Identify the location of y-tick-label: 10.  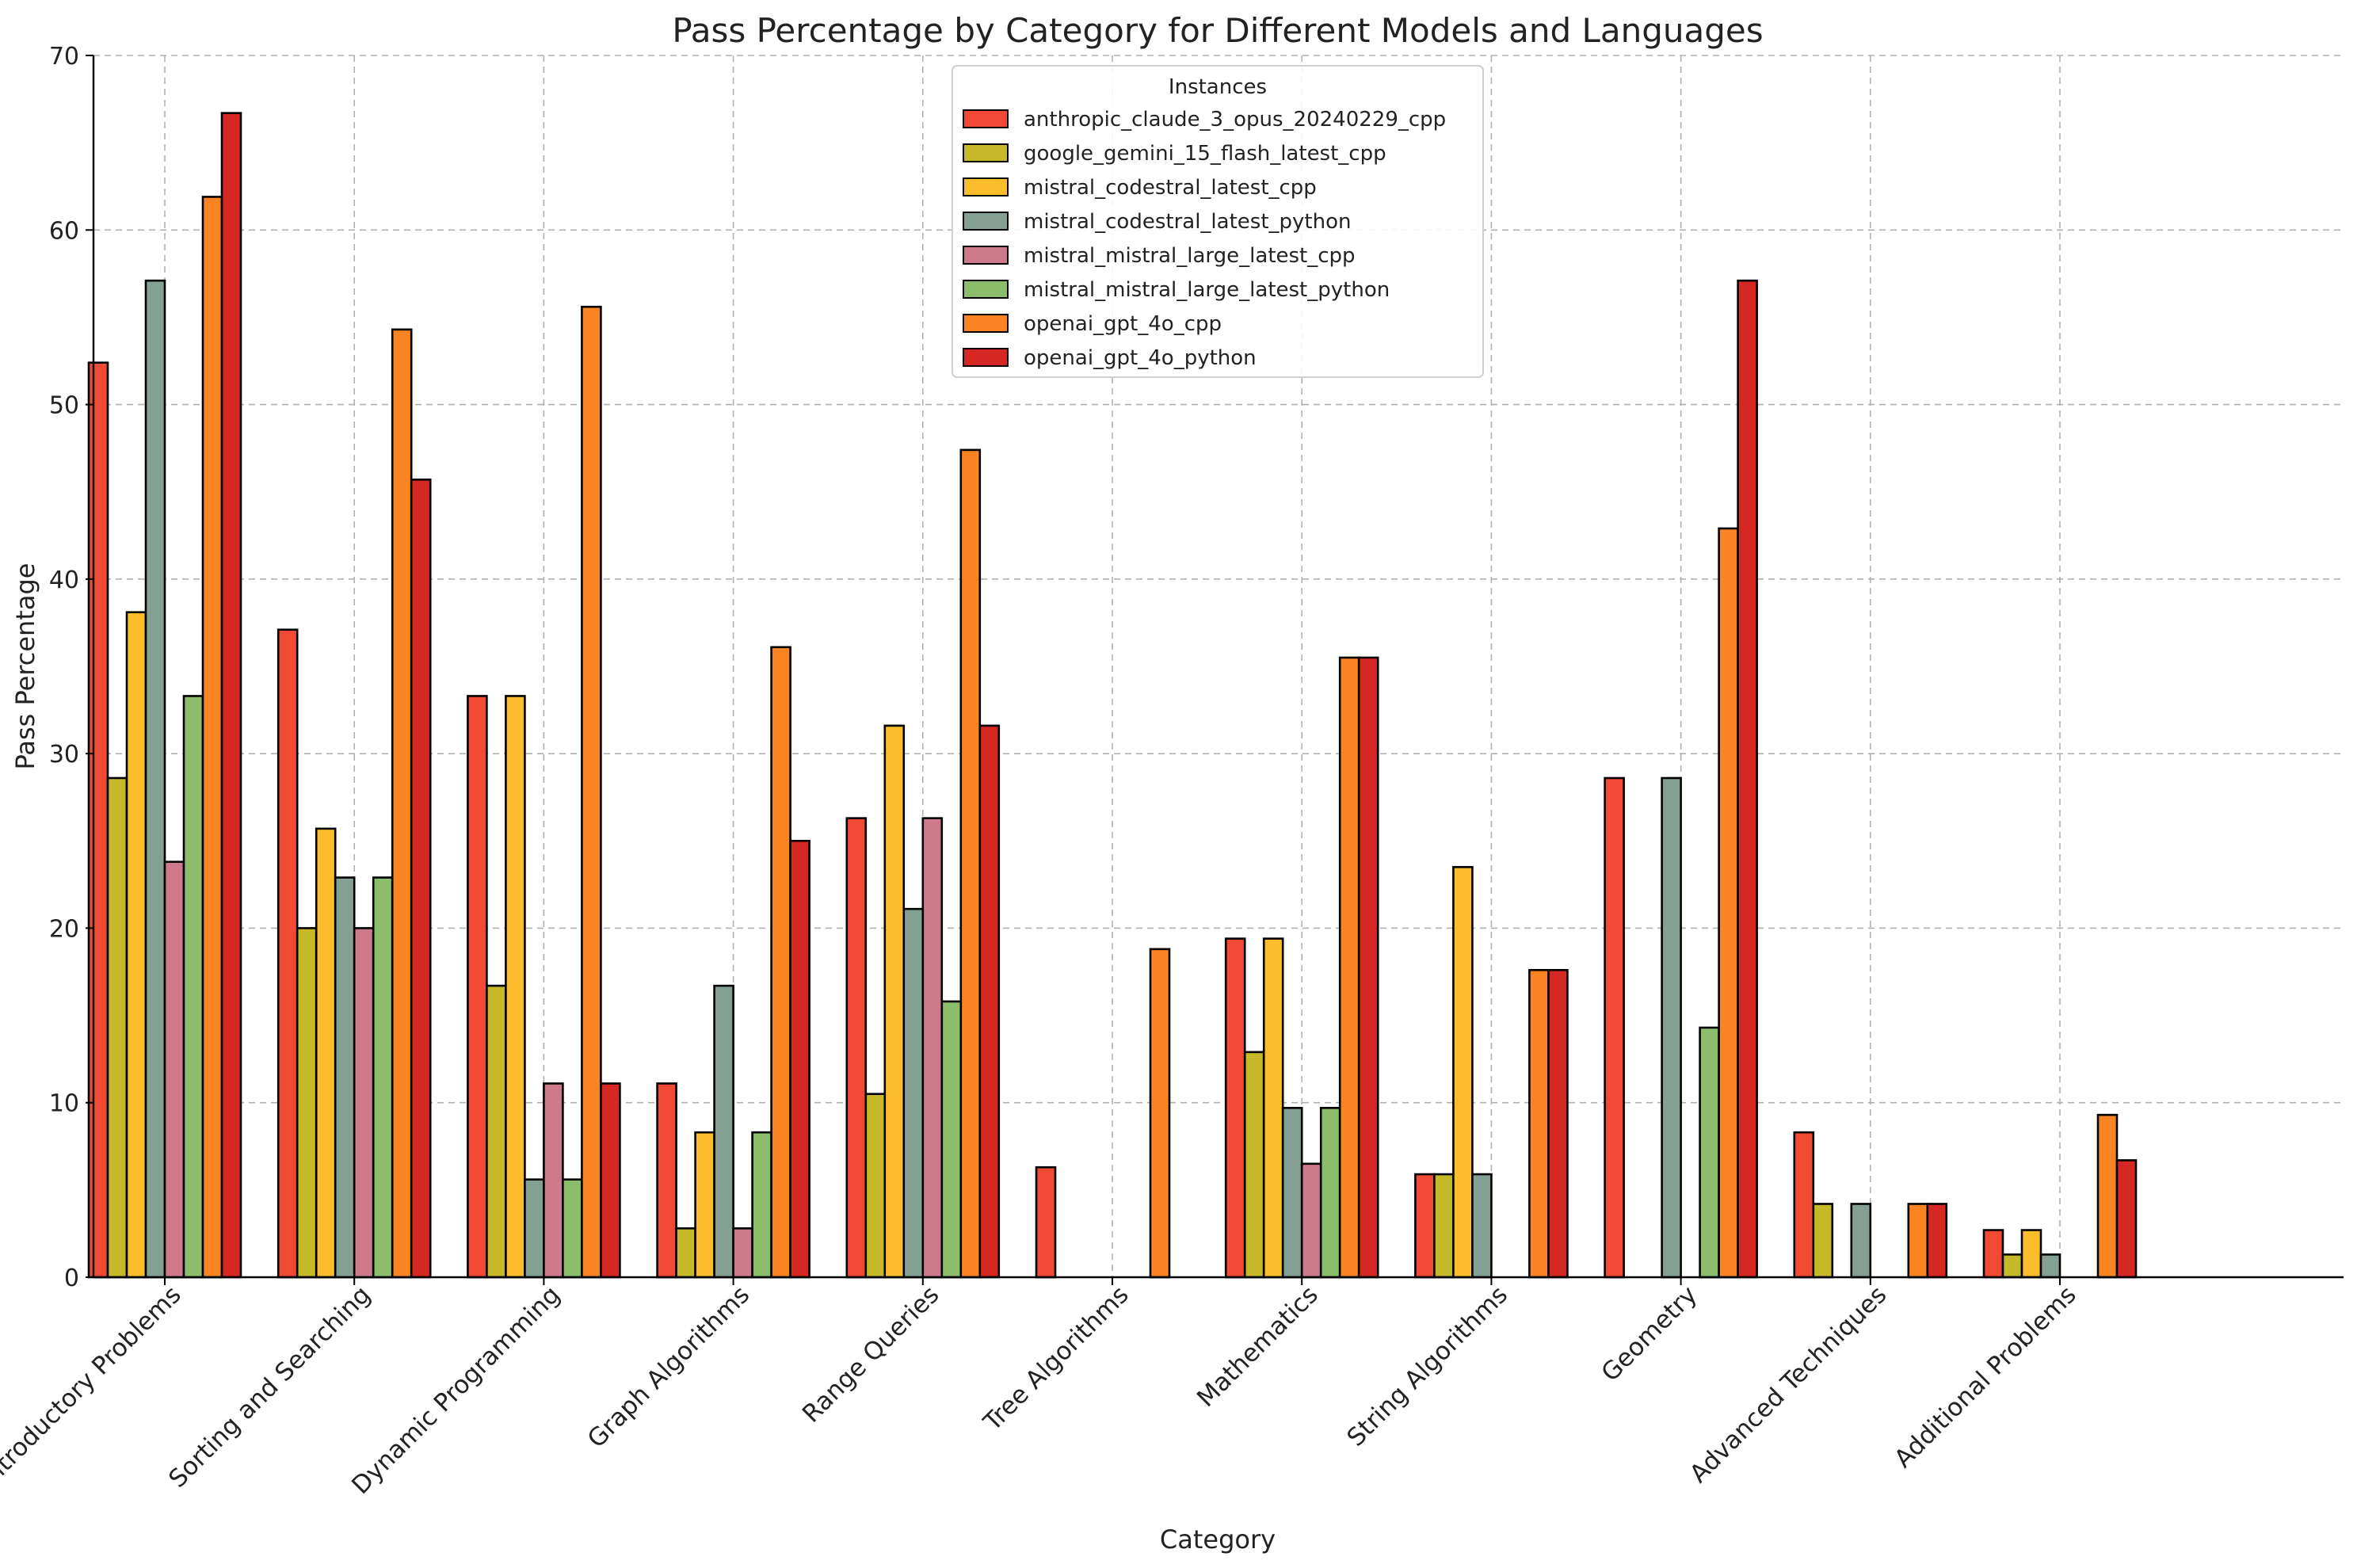
(64, 1104).